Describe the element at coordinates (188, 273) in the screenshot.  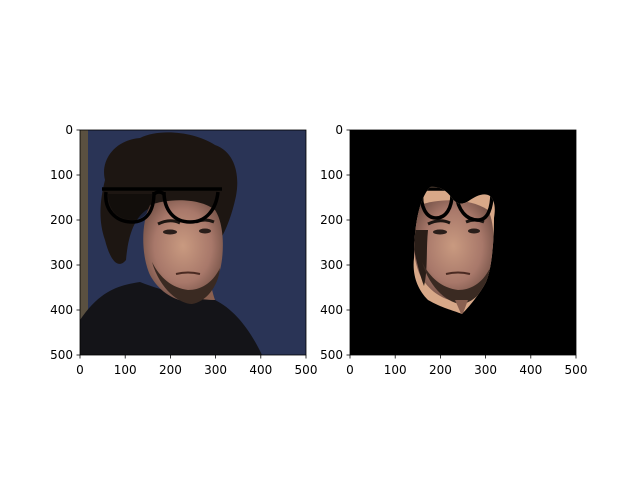
I see `mouth` at that location.